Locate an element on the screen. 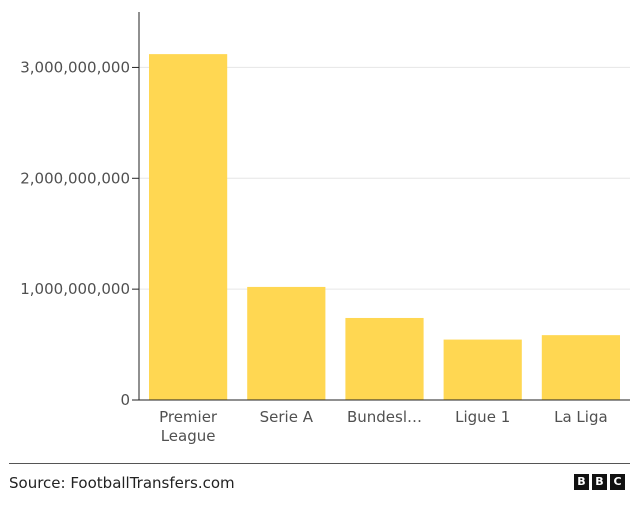 The image size is (640, 513). x-tick-label-line: Serie A is located at coordinates (287, 417).